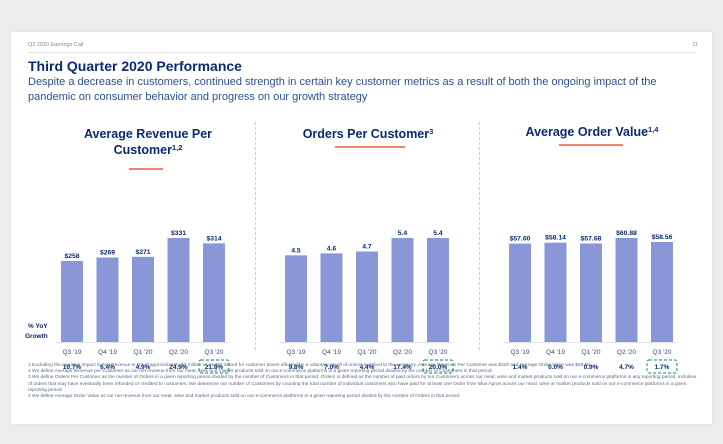 The height and width of the screenshot is (444, 723). I want to click on page-title: Third Quarter 2020 Performance, so click(135, 66).